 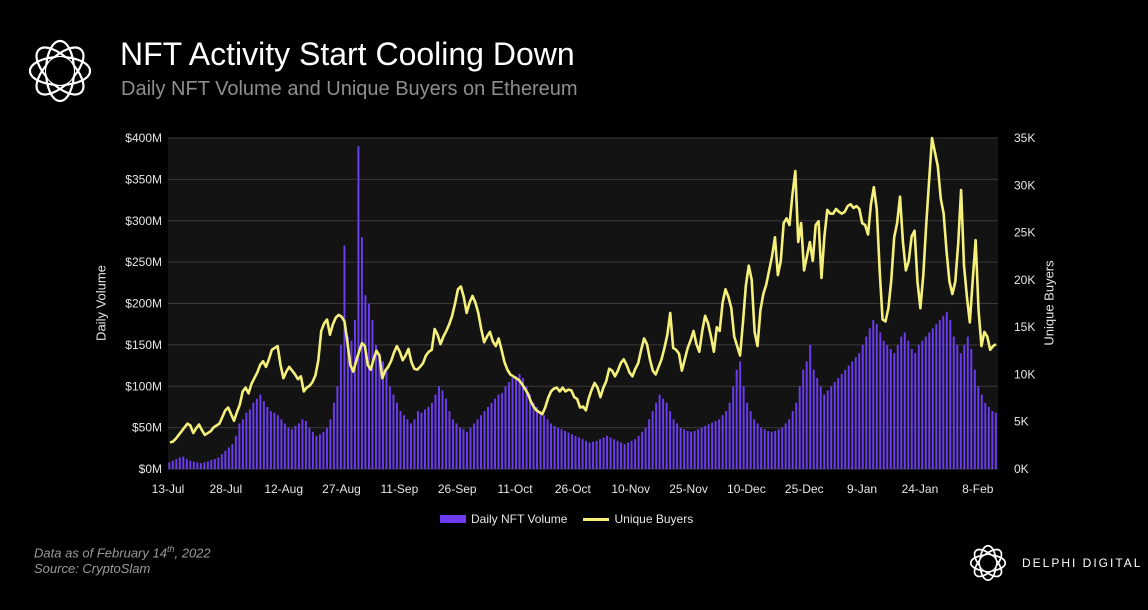 I want to click on flower-logo-icon, so click(x=60, y=71).